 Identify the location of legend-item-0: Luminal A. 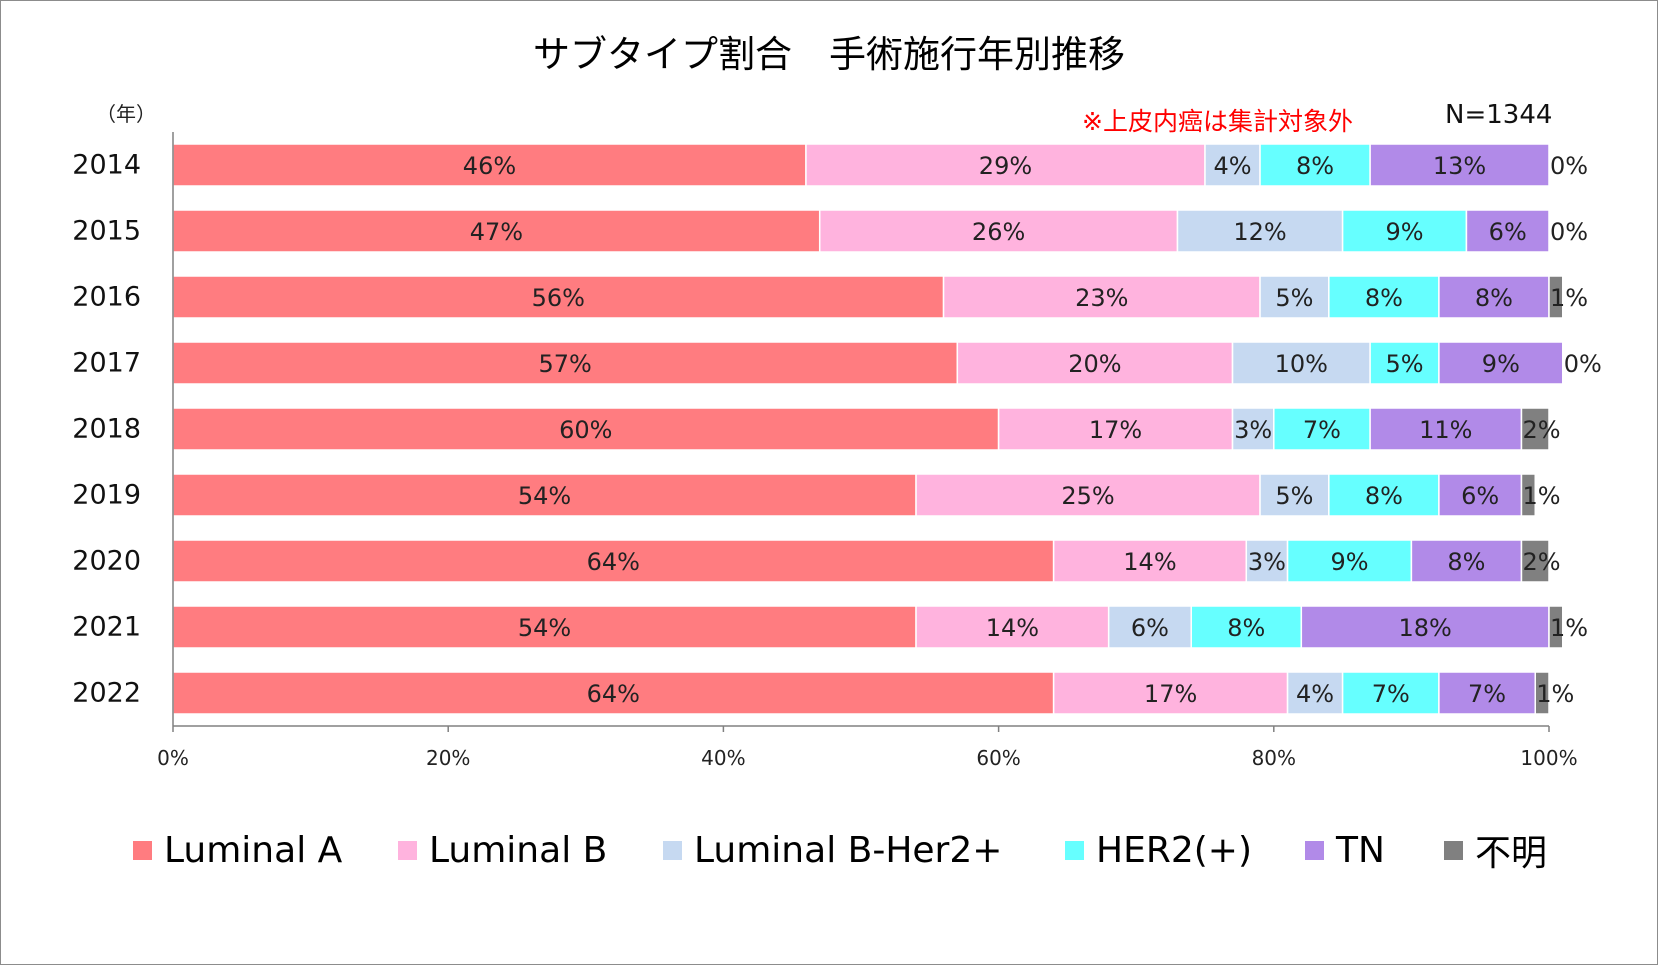
(237, 850).